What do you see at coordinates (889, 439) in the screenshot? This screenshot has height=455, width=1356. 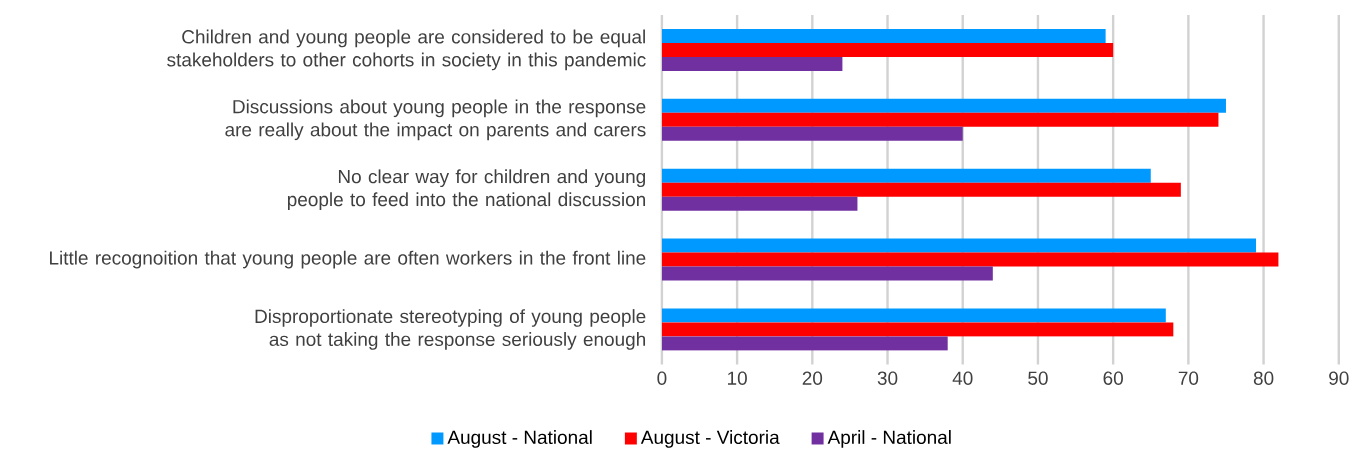 I see `legend-label: April - National` at bounding box center [889, 439].